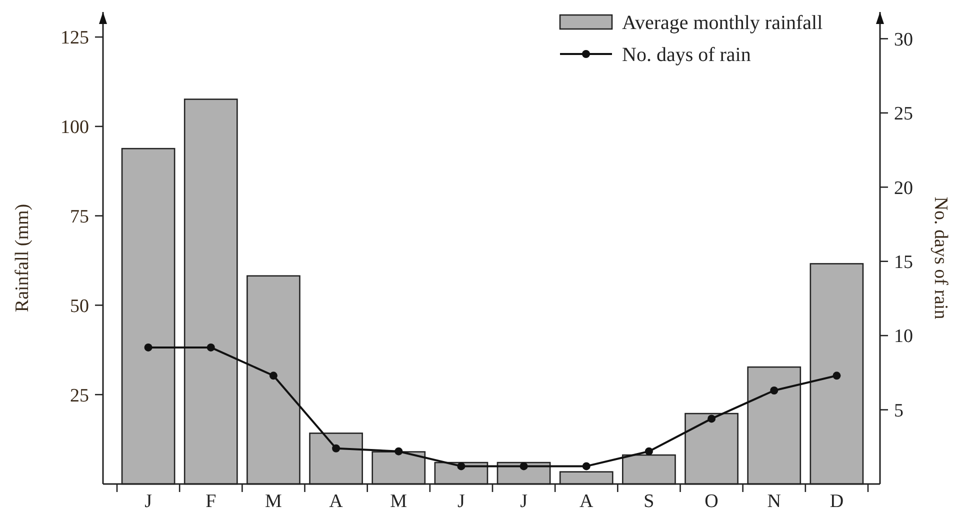 The image size is (963, 520). I want to click on y2-tick-label: 25, so click(903, 114).